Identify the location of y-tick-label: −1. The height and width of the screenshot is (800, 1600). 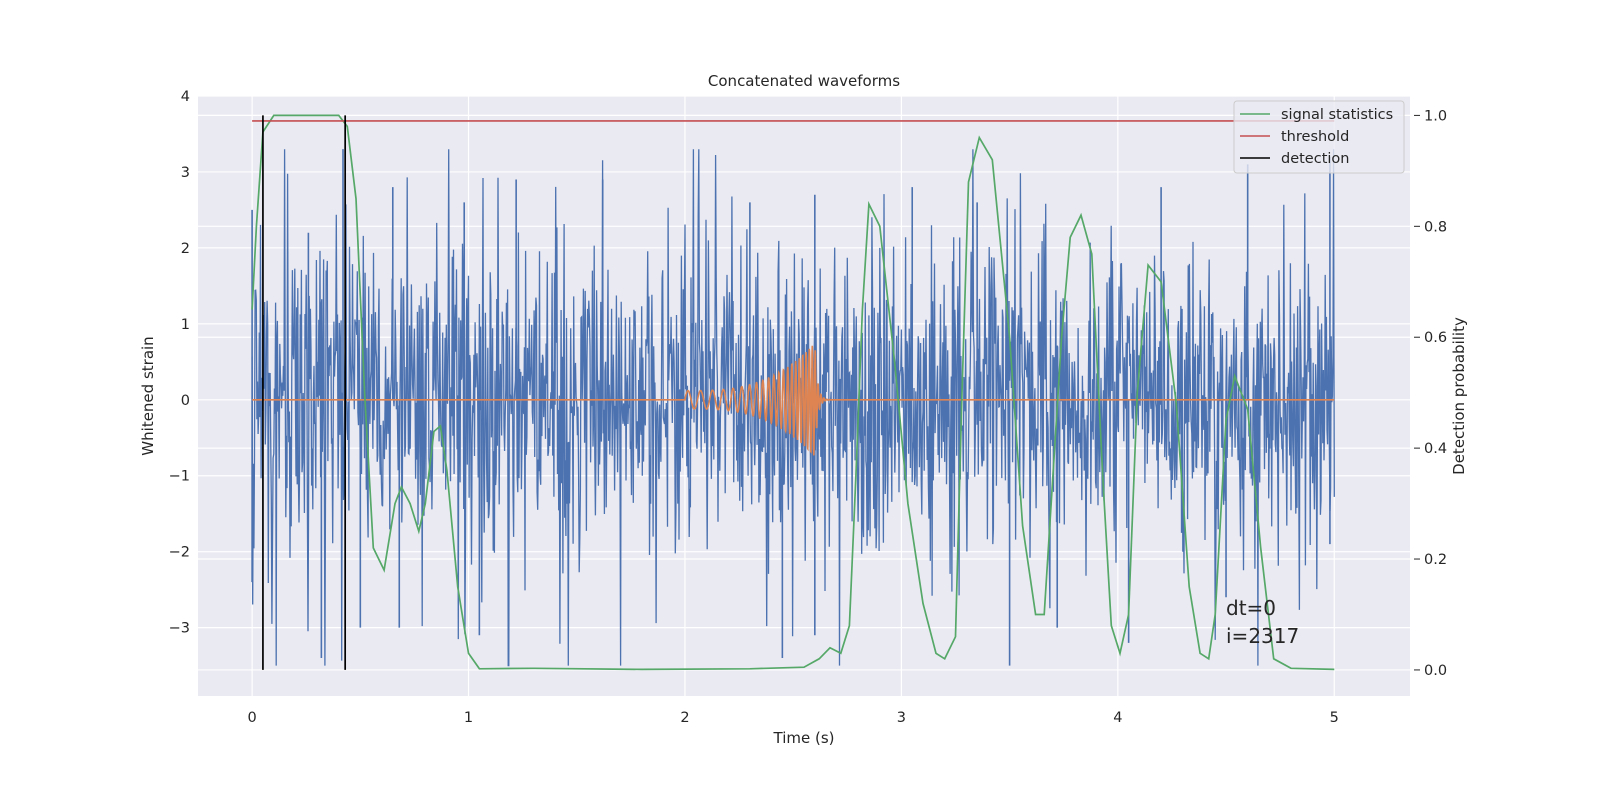
(179, 477).